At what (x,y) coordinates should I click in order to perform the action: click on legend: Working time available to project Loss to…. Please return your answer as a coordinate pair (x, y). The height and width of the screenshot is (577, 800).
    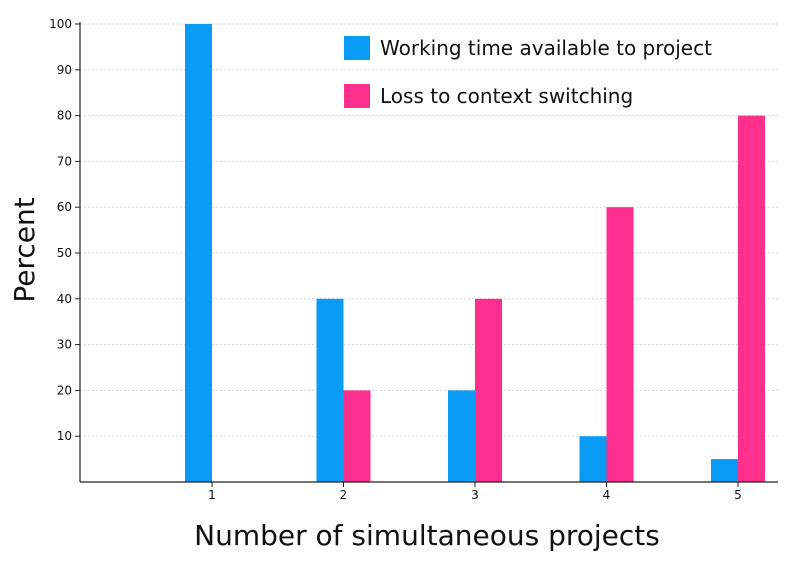
    Looking at the image, I should click on (528, 72).